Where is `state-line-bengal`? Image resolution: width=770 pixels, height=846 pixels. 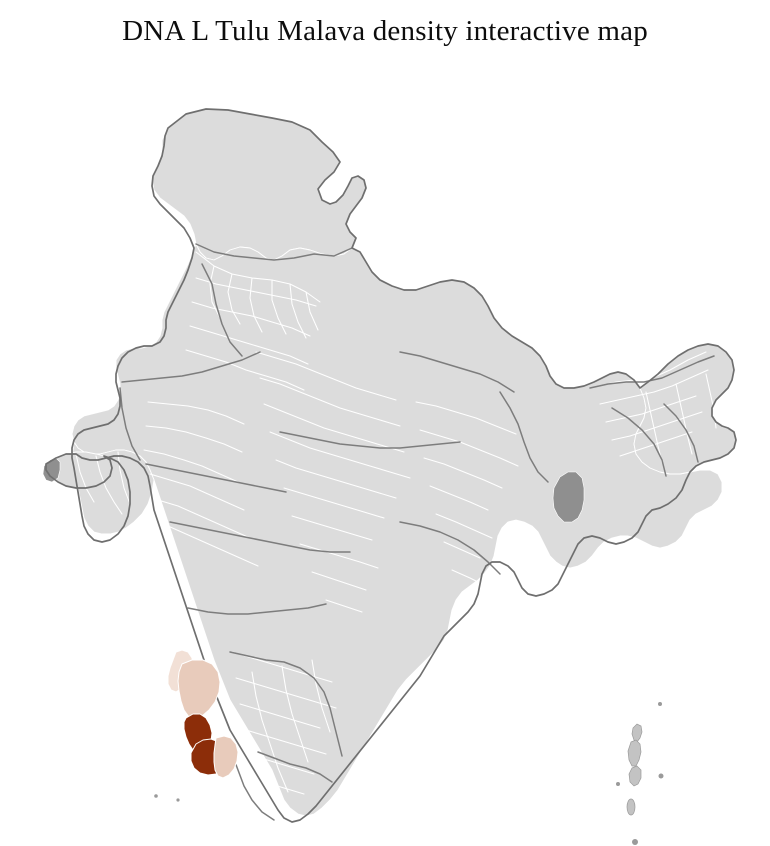 state-line-bengal is located at coordinates (524, 437).